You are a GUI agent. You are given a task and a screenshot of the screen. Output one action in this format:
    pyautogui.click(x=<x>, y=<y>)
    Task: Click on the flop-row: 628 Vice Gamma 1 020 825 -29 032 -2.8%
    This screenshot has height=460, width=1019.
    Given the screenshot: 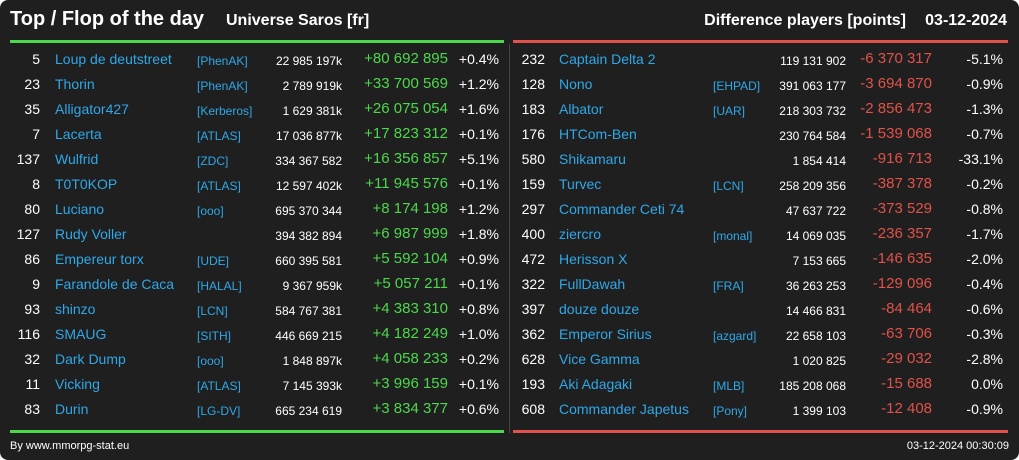 What is the action you would take?
    pyautogui.click(x=764, y=358)
    